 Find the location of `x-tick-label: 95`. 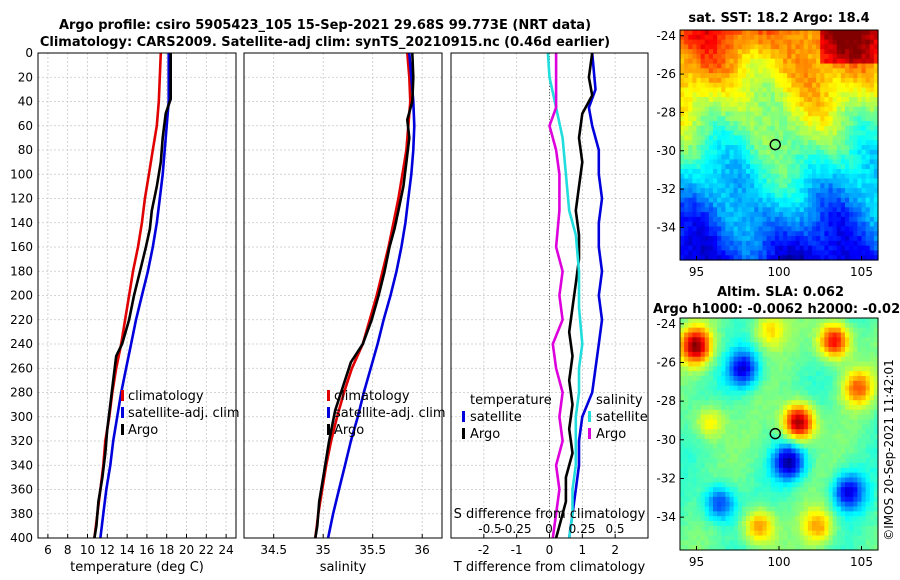

x-tick-label: 95 is located at coordinates (696, 272).